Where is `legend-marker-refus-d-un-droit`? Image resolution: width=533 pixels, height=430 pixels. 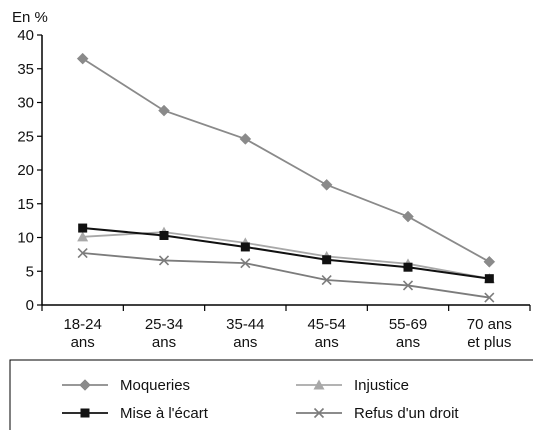 legend-marker-refus-d-un-droit is located at coordinates (319, 413).